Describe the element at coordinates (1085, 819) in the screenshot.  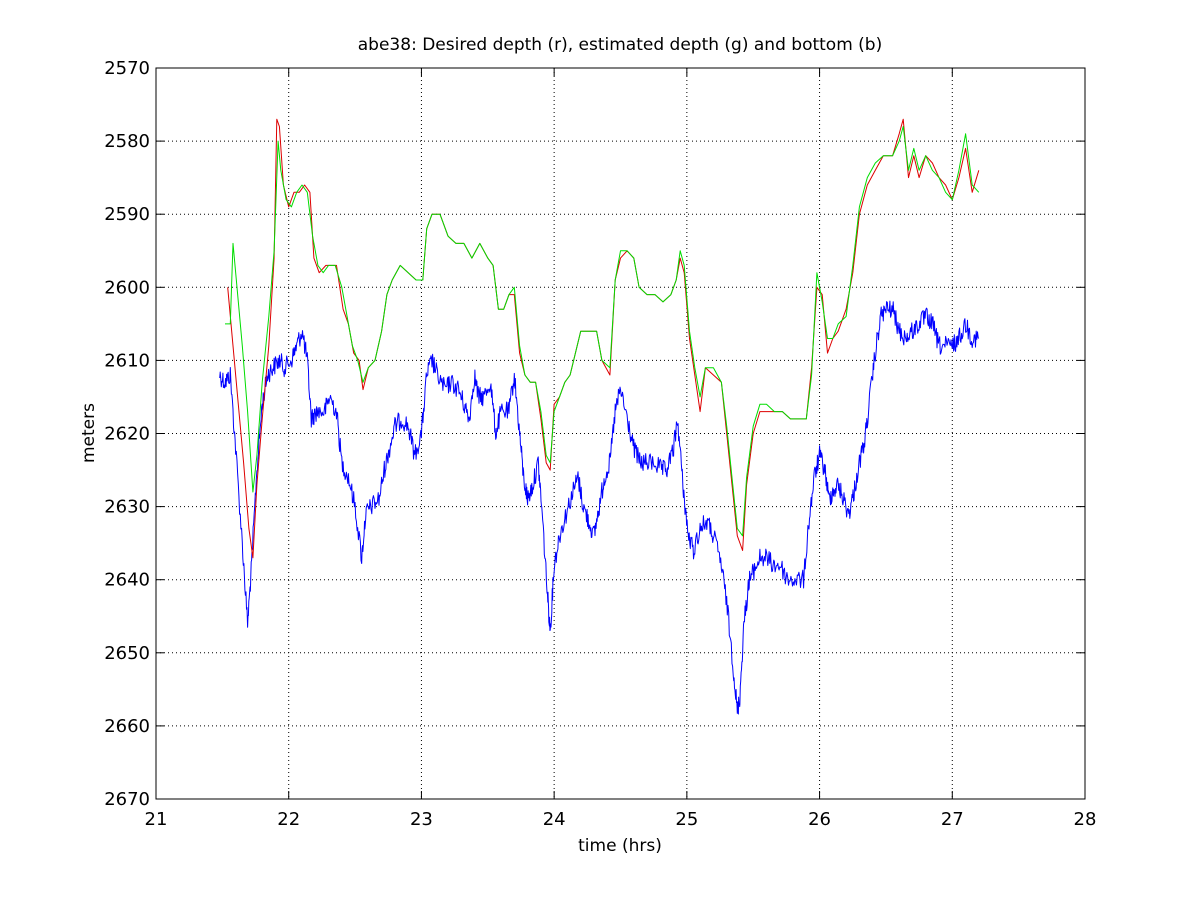
I see `x-tick-label: 28` at that location.